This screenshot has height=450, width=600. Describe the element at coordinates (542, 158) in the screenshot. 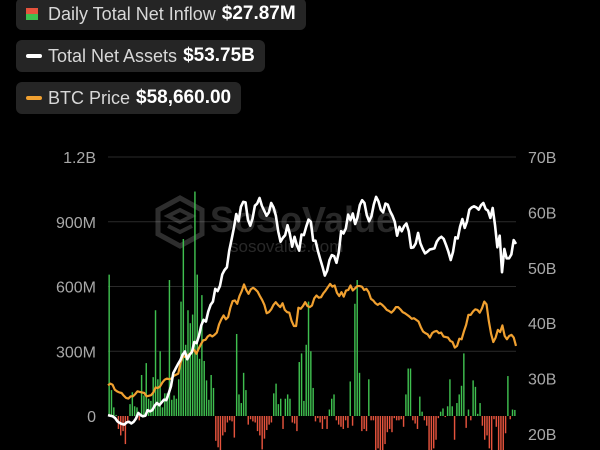

I see `right-tick-label: 70B` at that location.